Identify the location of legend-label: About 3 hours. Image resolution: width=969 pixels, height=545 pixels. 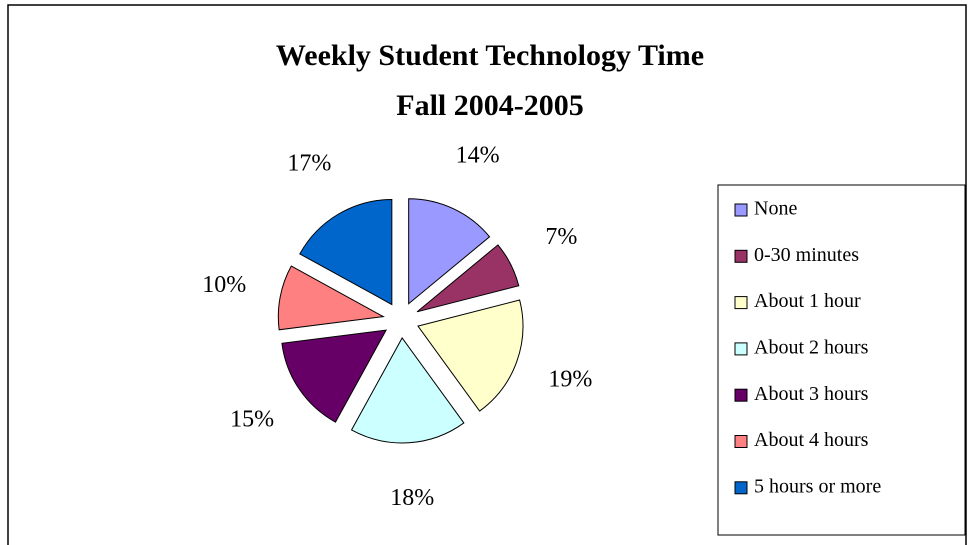
(811, 394).